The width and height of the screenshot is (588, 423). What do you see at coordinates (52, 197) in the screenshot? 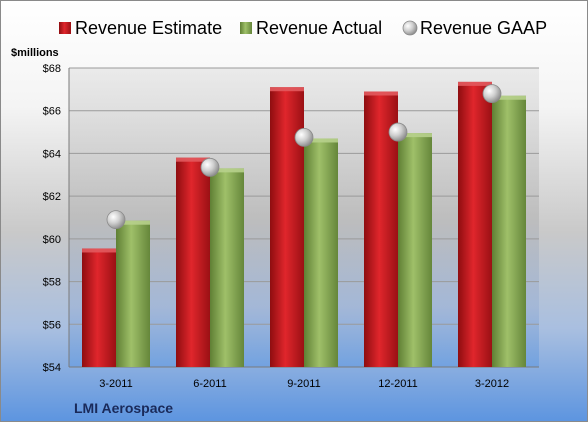
I see `y-tick-label: $62` at bounding box center [52, 197].